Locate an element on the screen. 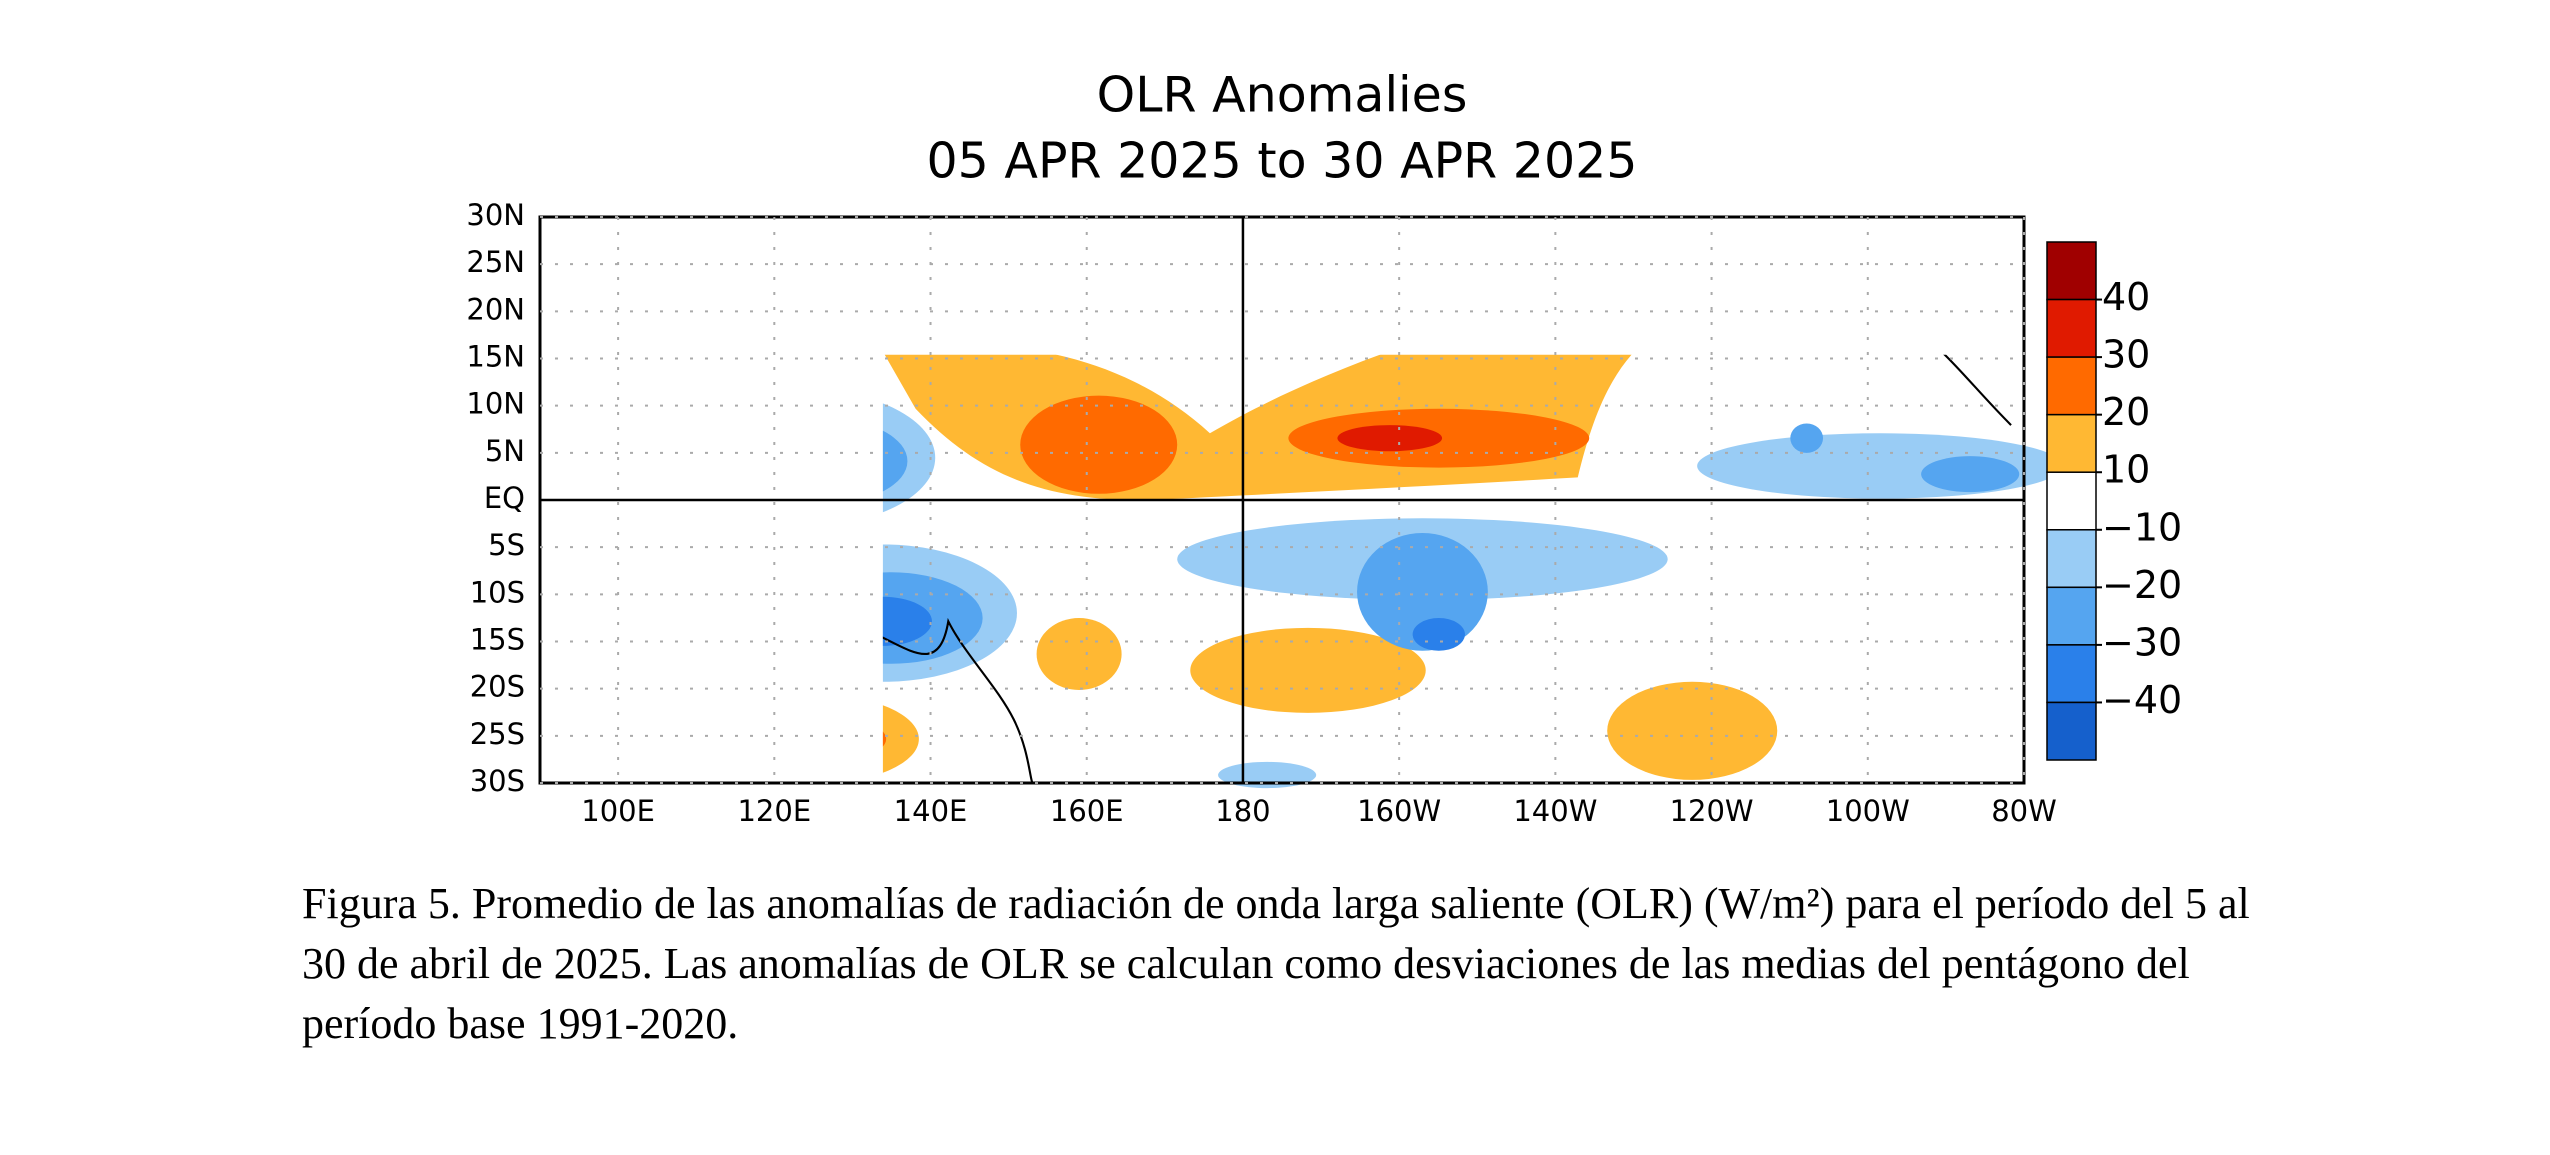 The image size is (2550, 1155). x-tick-label: 140W is located at coordinates (1555, 811).